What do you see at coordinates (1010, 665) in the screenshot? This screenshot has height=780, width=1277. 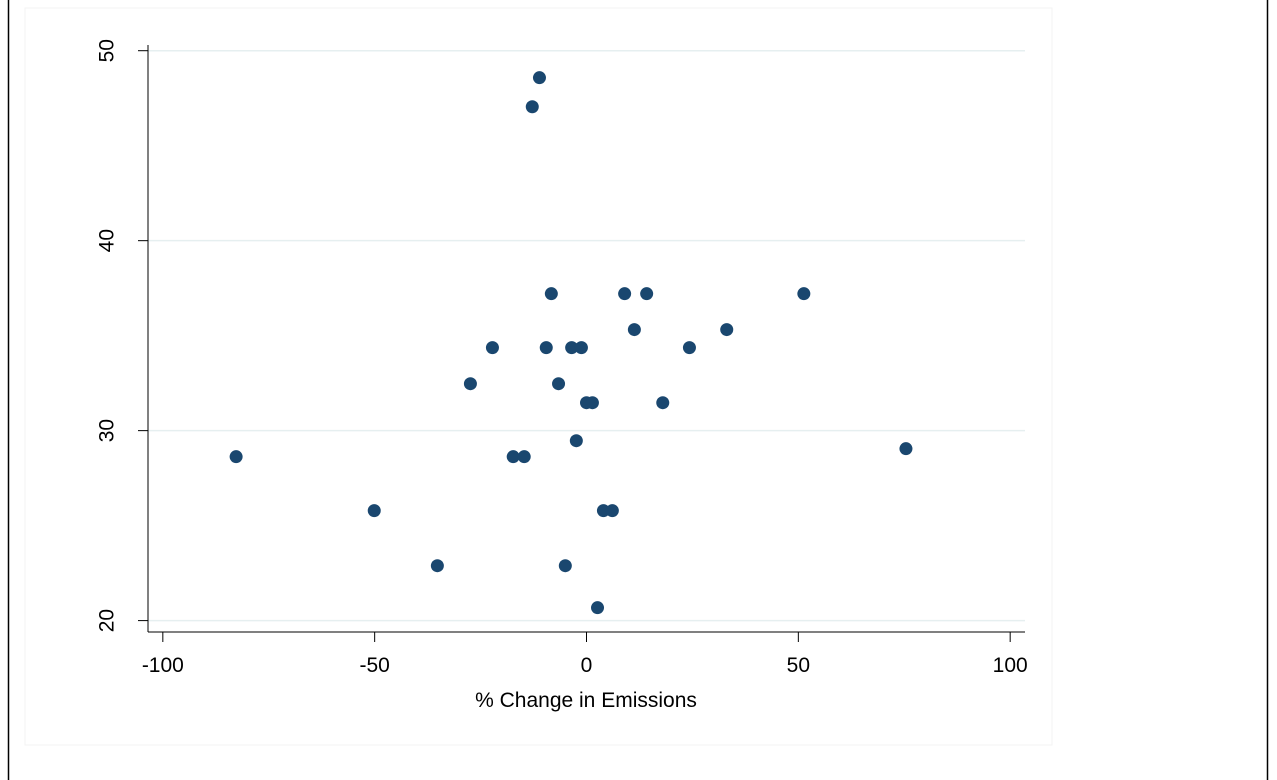 I see `x-tick-label: 100` at bounding box center [1010, 665].